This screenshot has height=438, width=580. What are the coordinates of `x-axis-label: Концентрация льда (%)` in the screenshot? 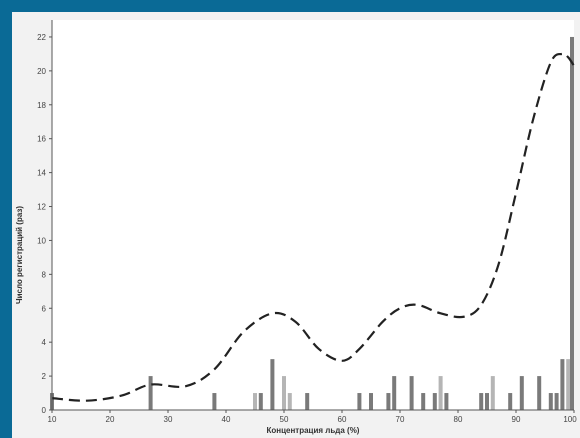 It's located at (313, 430).